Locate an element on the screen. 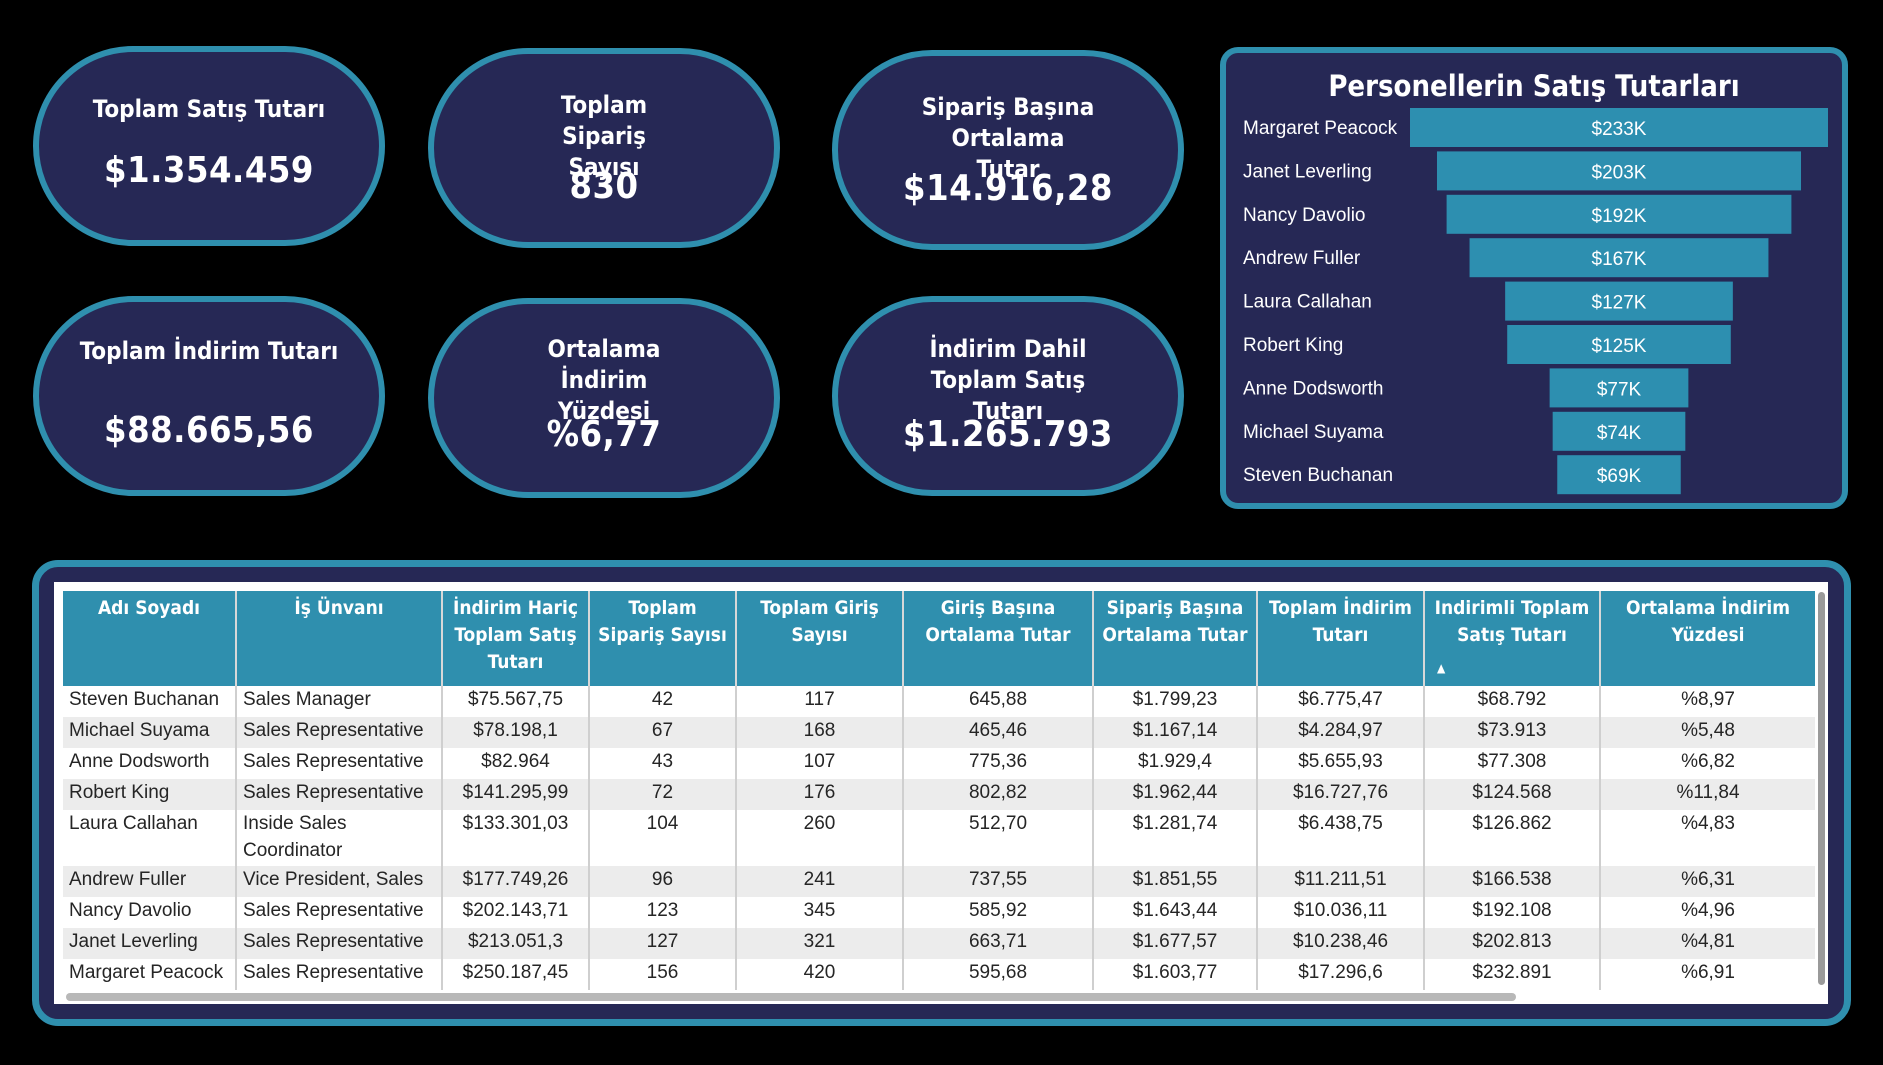 The image size is (1883, 1065). column-header: Giriş Başına Ortalama Tutar is located at coordinates (997, 638).